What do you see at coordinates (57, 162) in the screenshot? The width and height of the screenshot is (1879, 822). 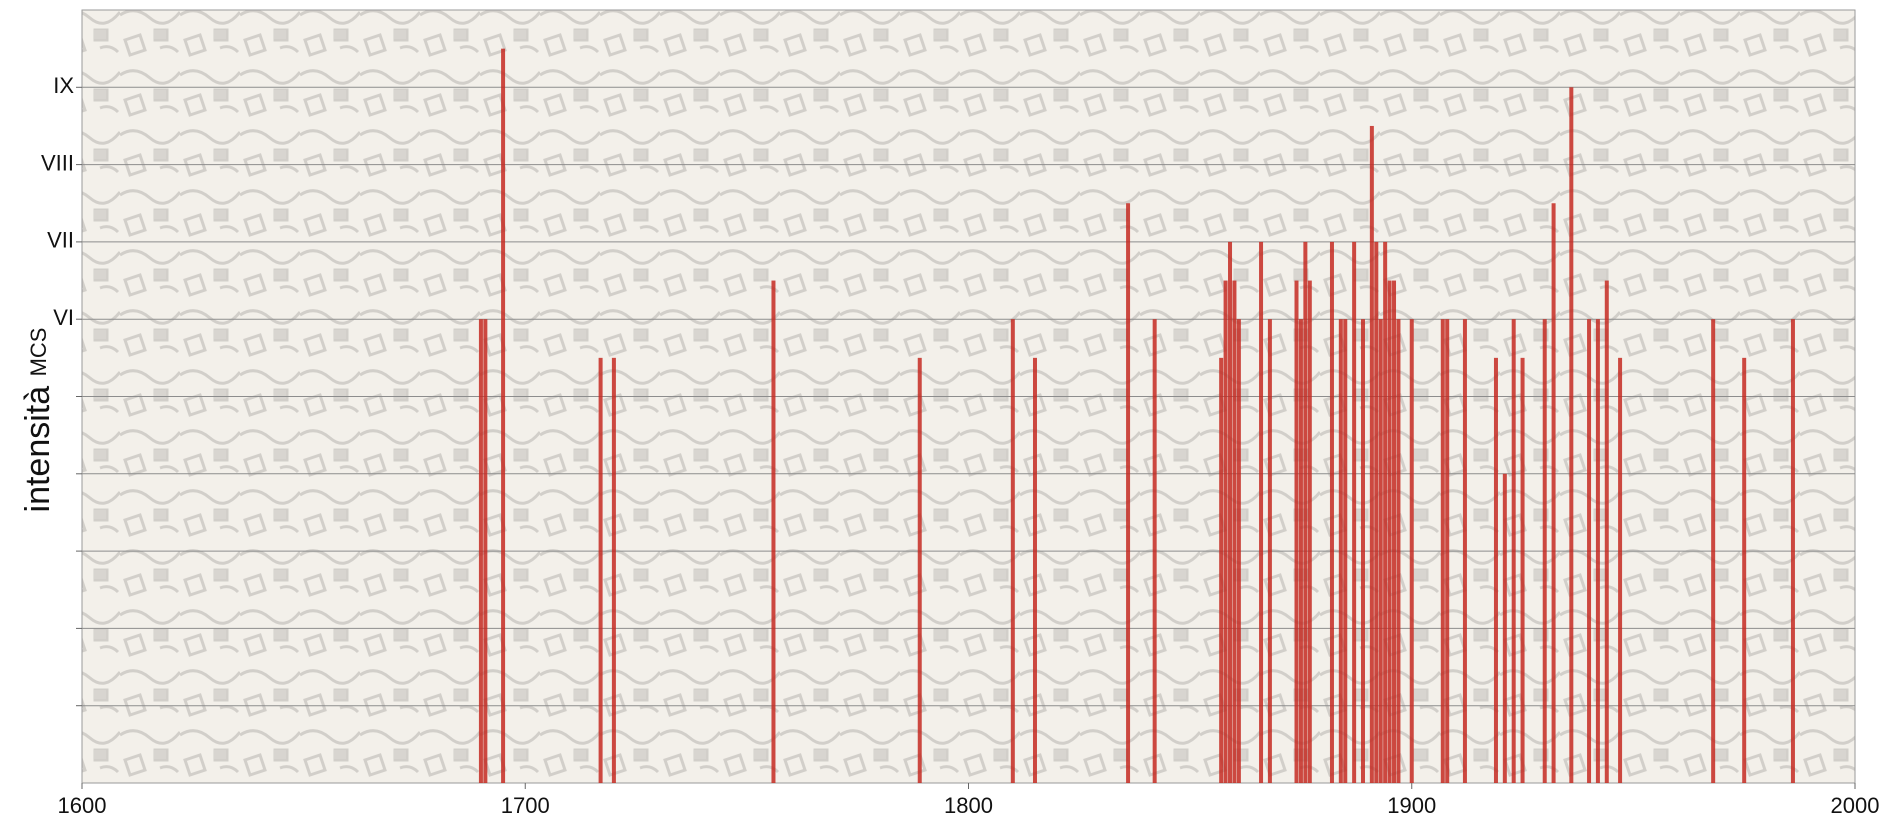 I see `y-tick-label: VIII` at bounding box center [57, 162].